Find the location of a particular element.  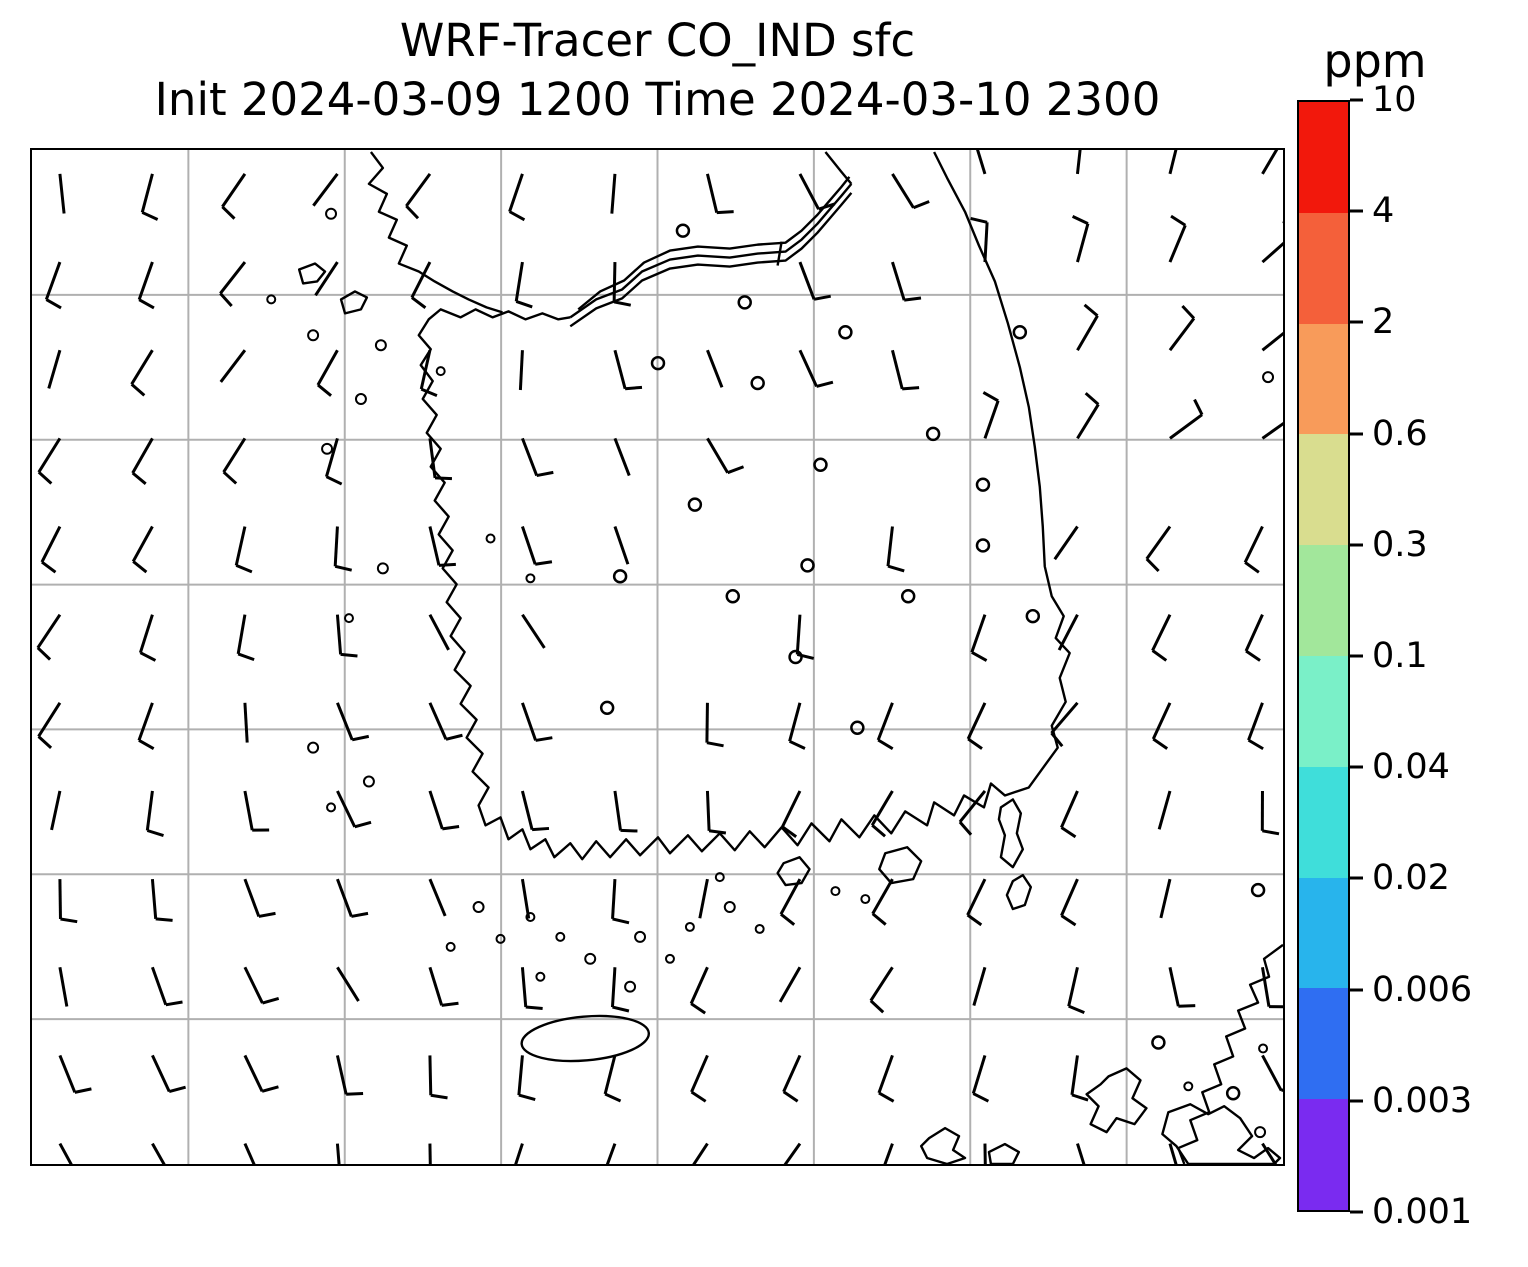

colorbar-units-label: ppm is located at coordinates (1375, 61).